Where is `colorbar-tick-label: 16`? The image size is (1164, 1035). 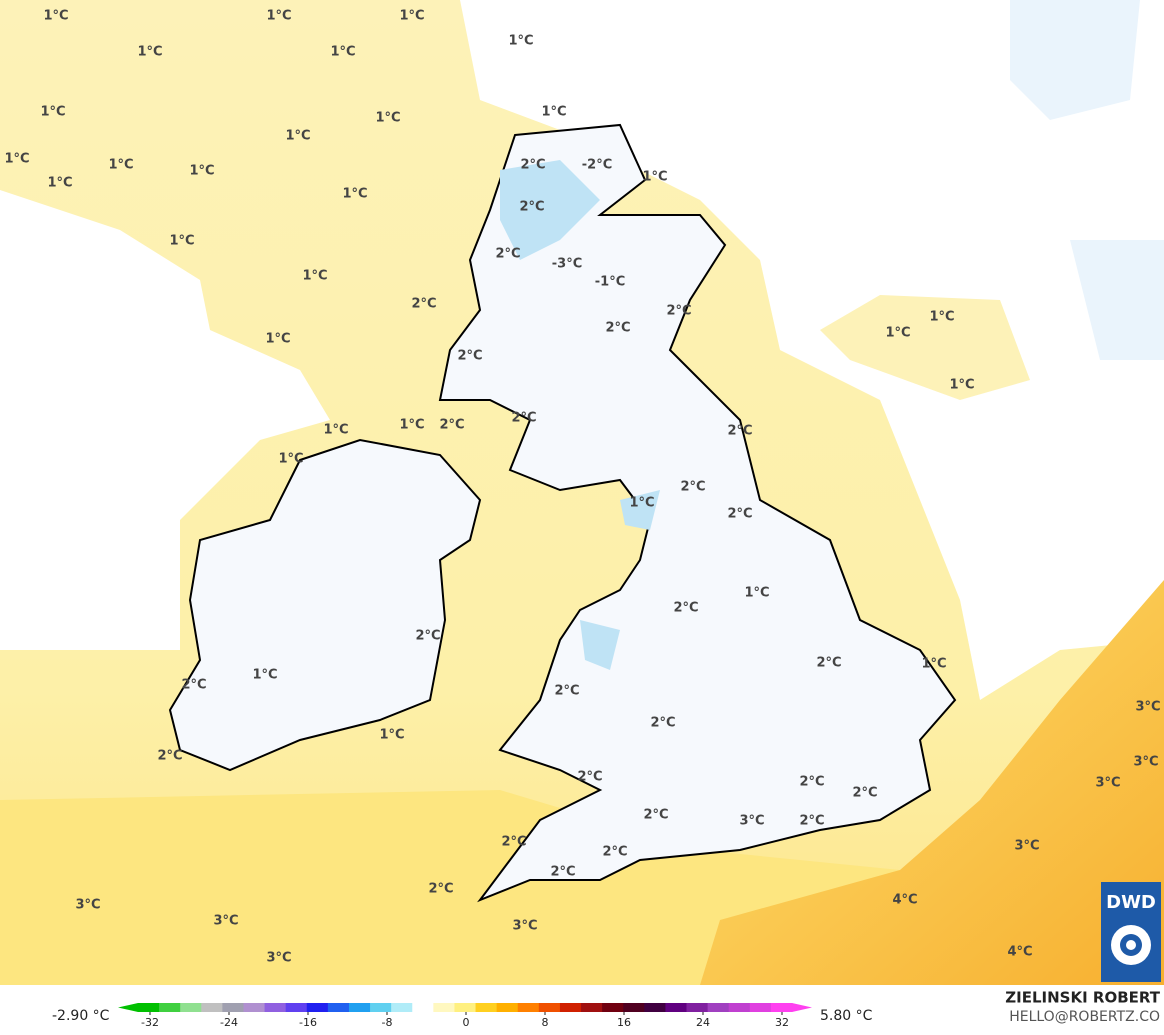
colorbar-tick-label: 16 is located at coordinates (624, 1022).